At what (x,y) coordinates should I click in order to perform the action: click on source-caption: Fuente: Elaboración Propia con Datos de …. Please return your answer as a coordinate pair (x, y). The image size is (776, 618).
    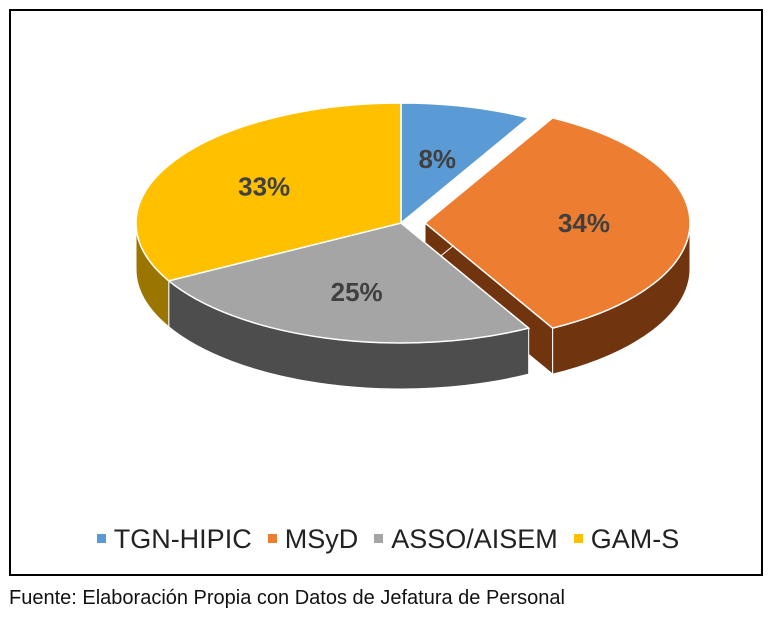
    Looking at the image, I should click on (287, 598).